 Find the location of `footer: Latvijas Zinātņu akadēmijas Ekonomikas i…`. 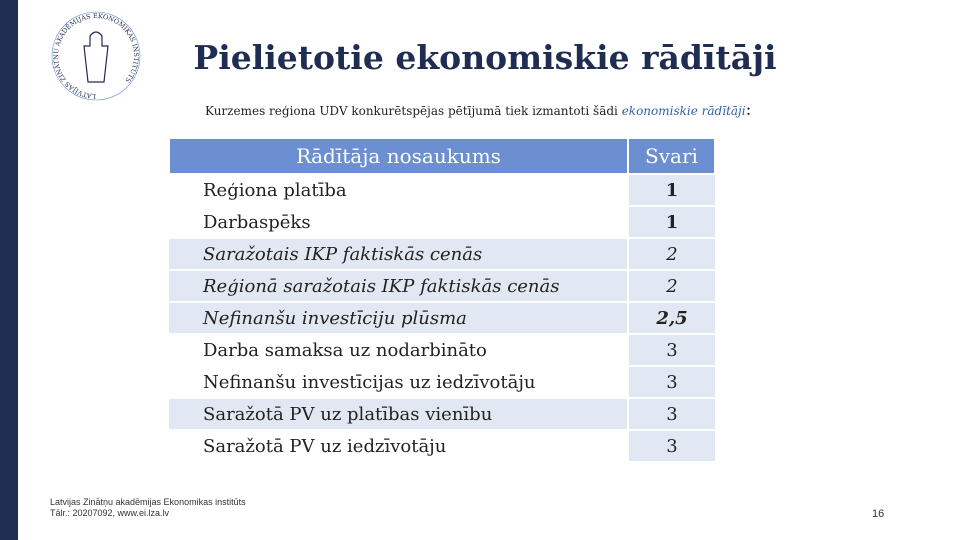

footer: Latvijas Zinātņu akadēmijas Ekonomikas i… is located at coordinates (148, 508).